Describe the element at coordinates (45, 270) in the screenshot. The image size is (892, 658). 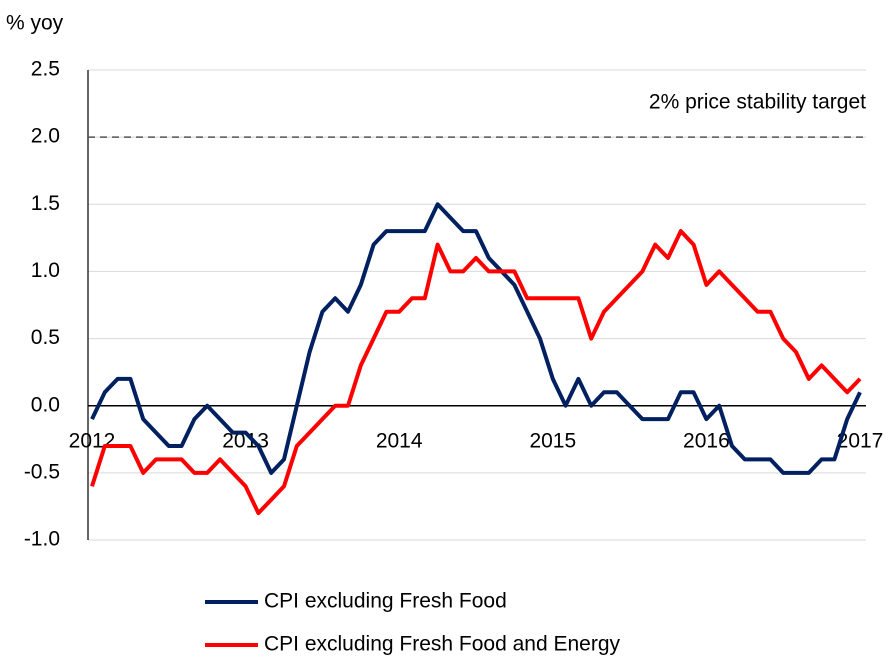
I see `y-tick-label: 1.0` at that location.